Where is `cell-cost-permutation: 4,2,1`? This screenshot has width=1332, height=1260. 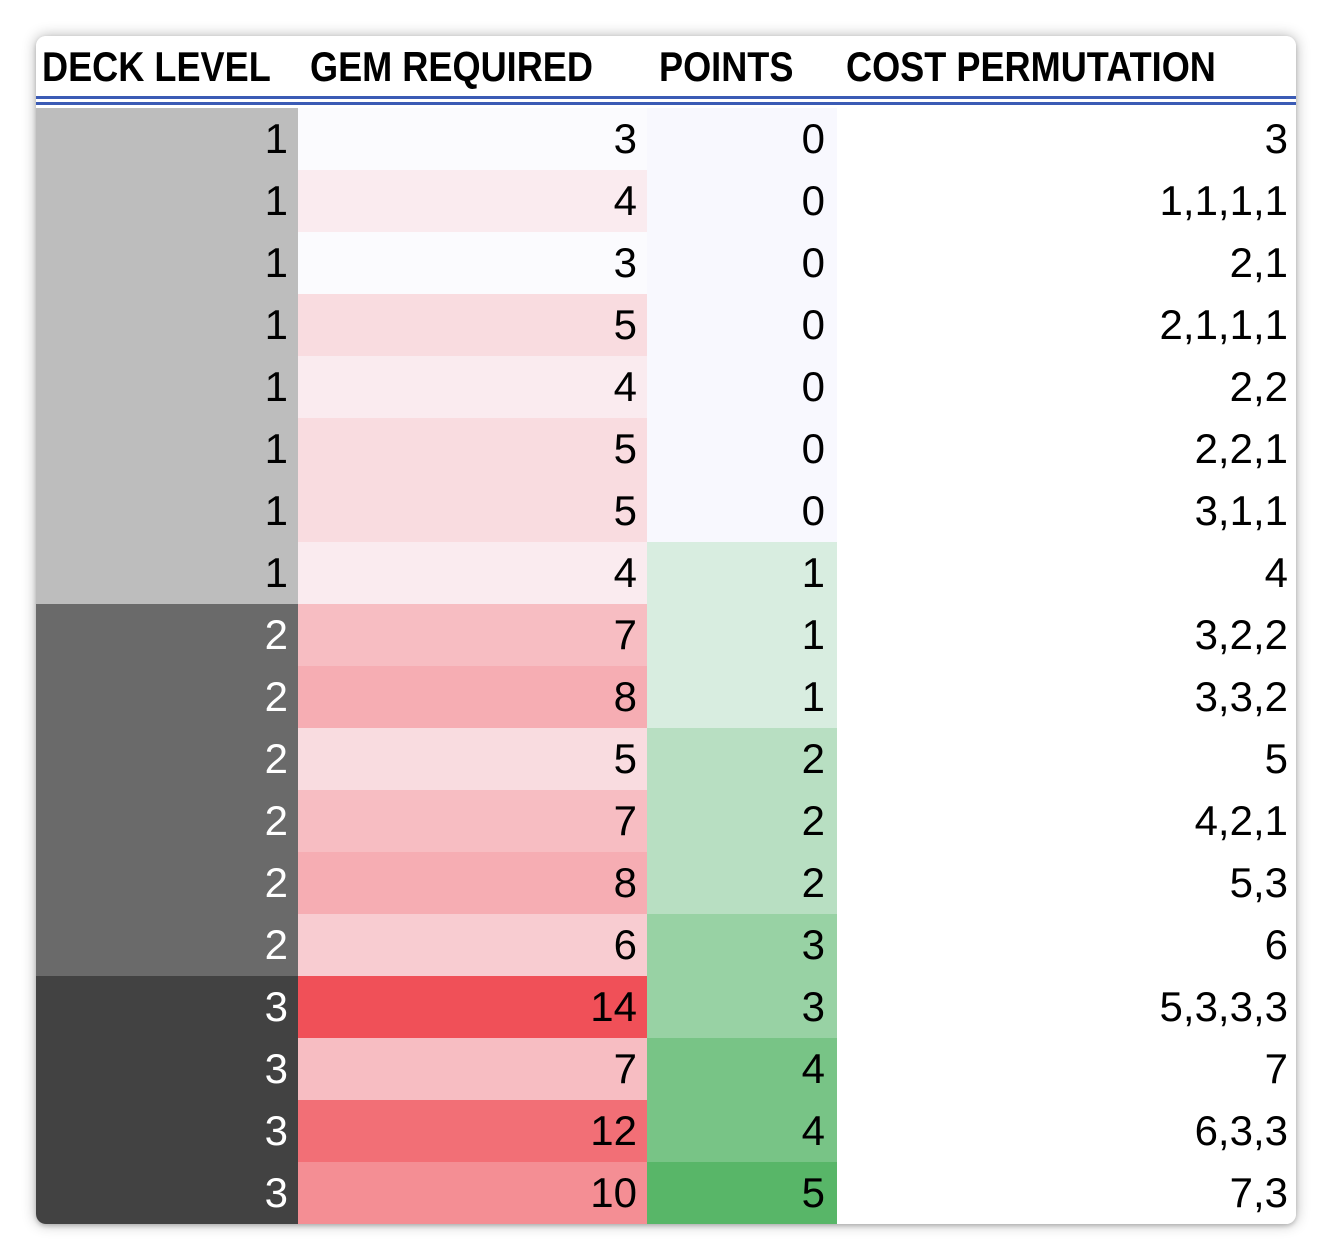 cell-cost-permutation: 4,2,1 is located at coordinates (1066, 821).